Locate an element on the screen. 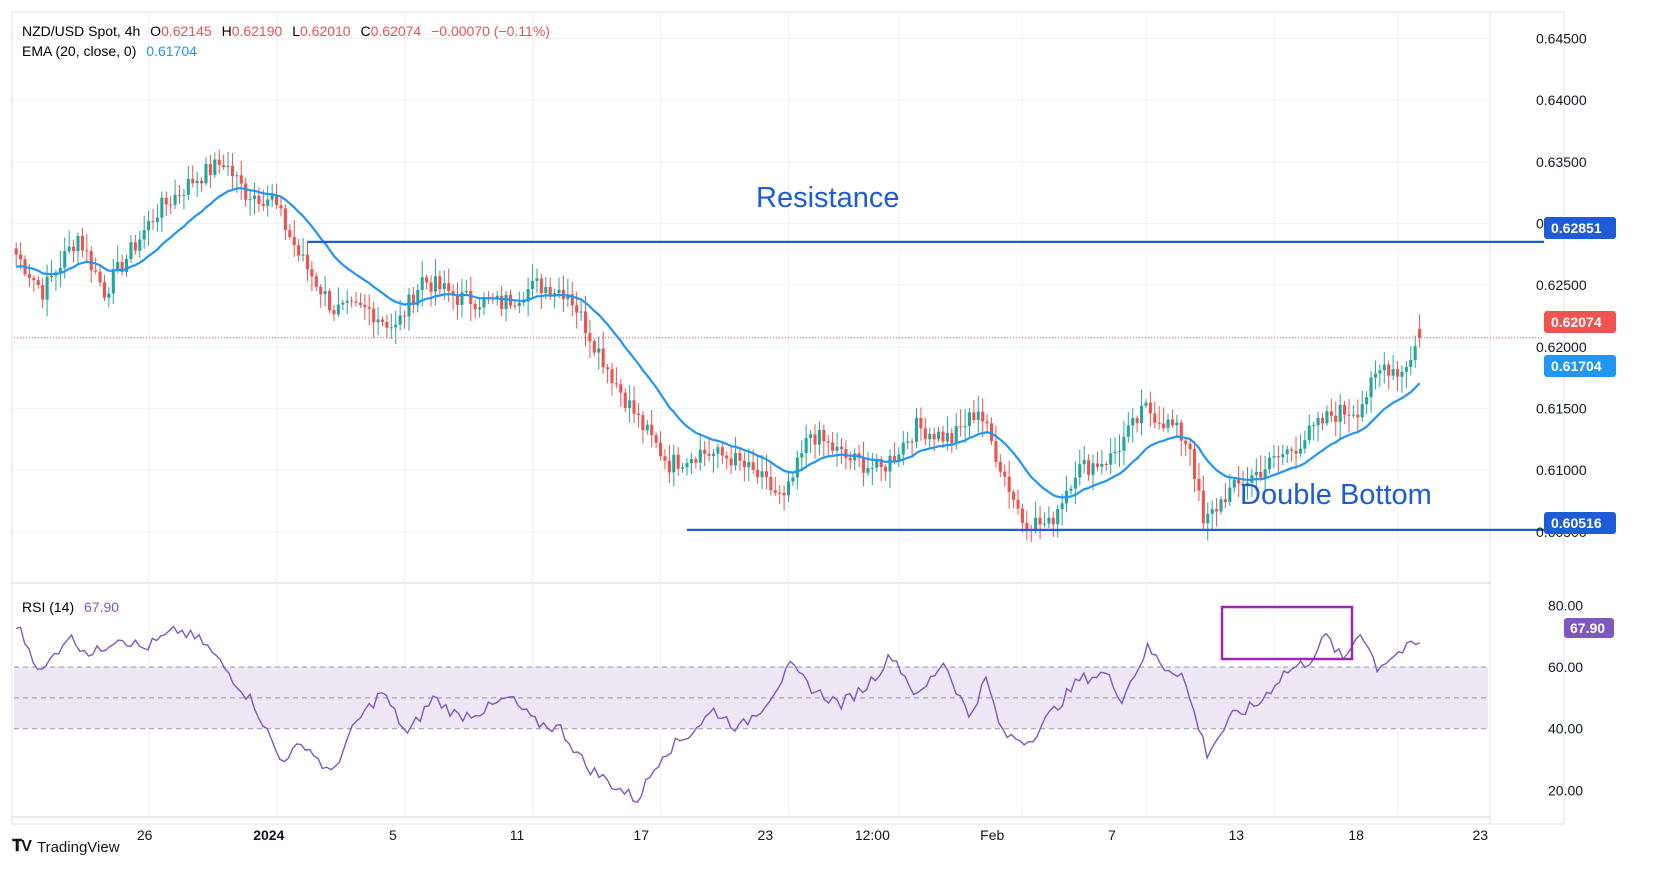 The image size is (1654, 874). time-tick-label: 13 is located at coordinates (1236, 835).